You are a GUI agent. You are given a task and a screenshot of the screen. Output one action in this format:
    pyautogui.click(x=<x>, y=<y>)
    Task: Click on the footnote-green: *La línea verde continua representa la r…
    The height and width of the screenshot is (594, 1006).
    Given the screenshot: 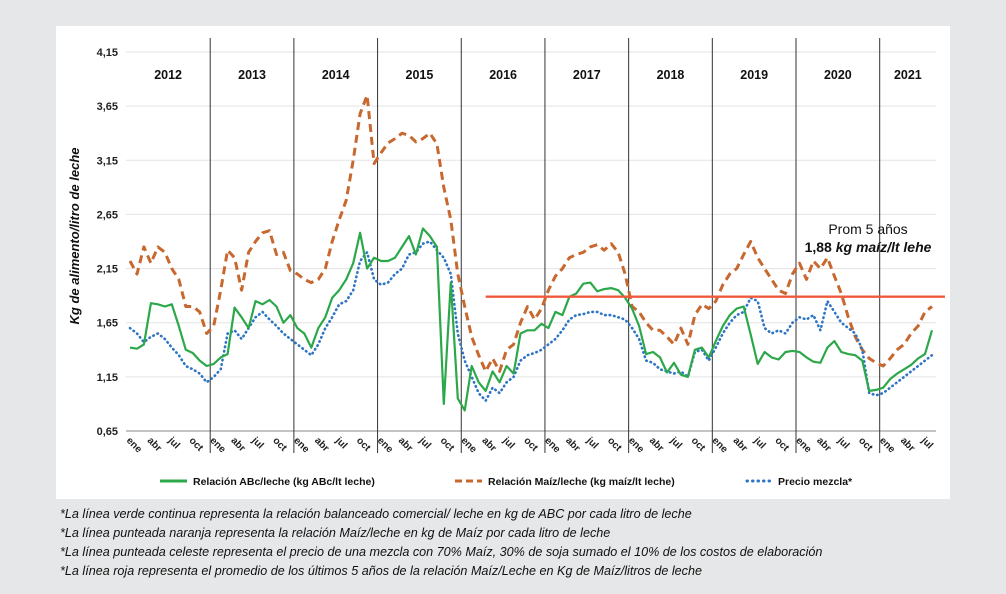 What is the action you would take?
    pyautogui.click(x=376, y=514)
    